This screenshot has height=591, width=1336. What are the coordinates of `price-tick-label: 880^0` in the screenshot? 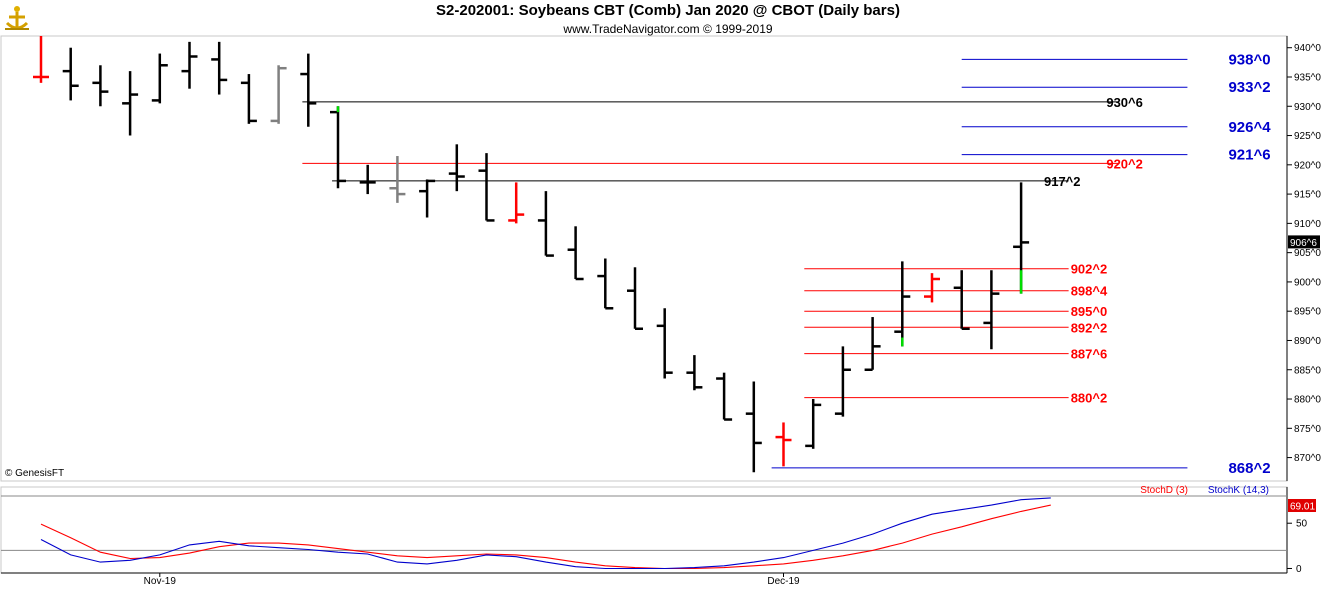 It's located at (1307, 400).